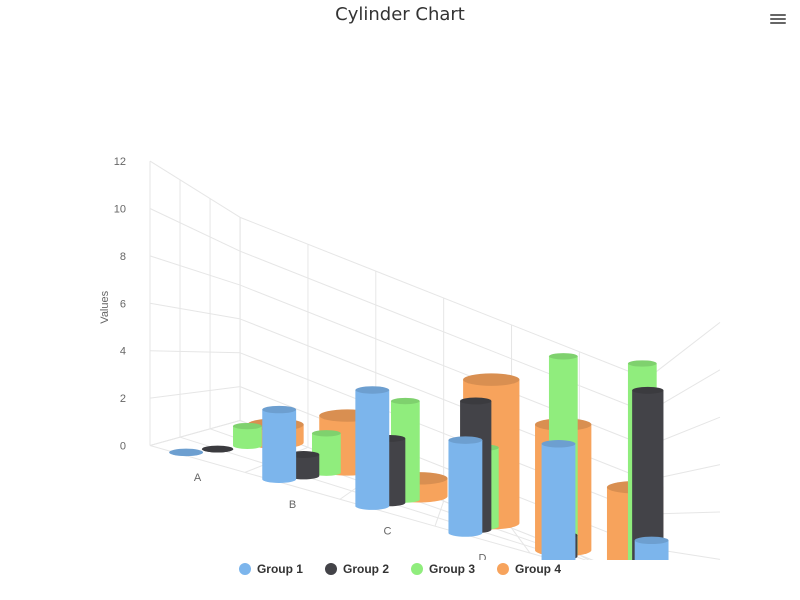 This screenshot has height=600, width=800. I want to click on x-tick-label: C, so click(388, 532).